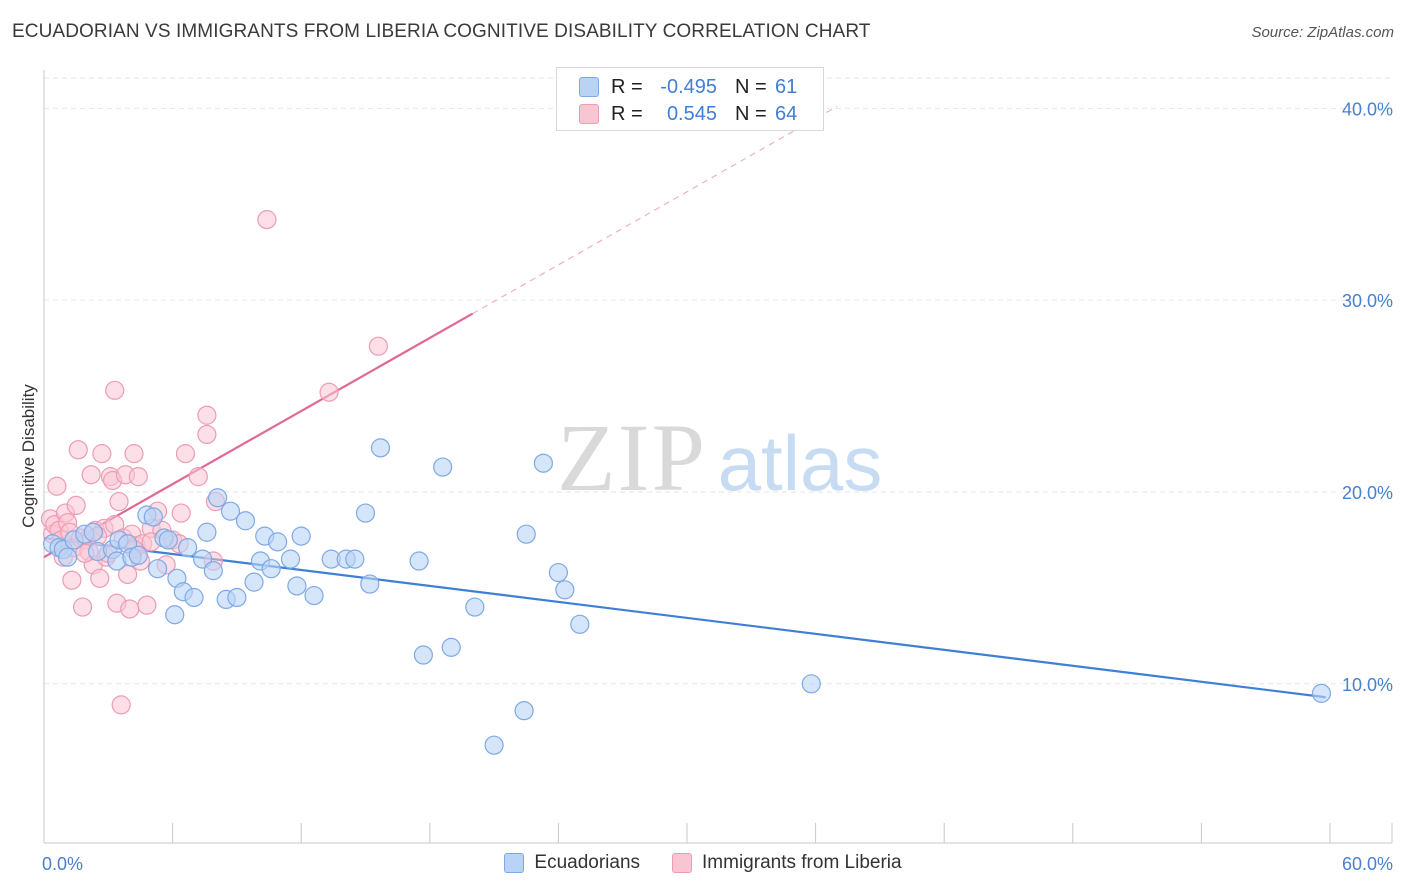 The width and height of the screenshot is (1406, 892). I want to click on y-axis-label: Cognitive Disability, so click(28, 456).